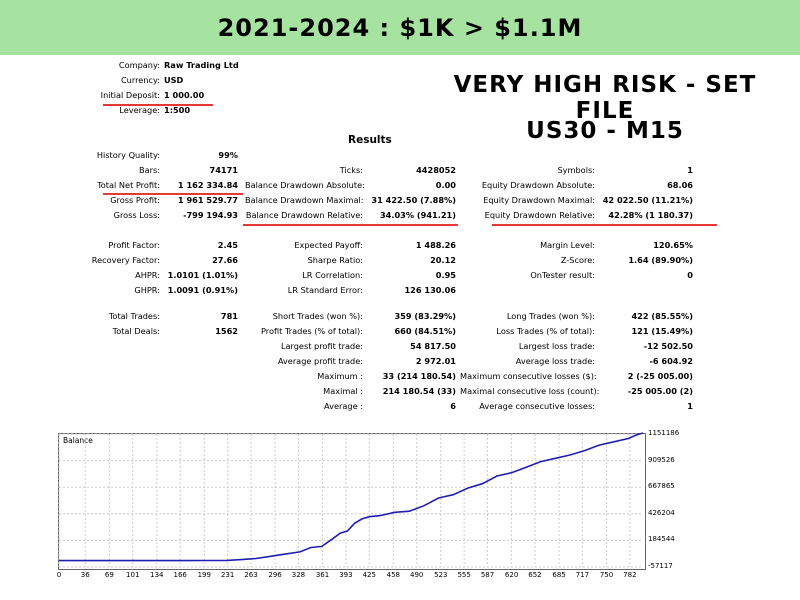  Describe the element at coordinates (530, 391) in the screenshot. I see `stat-label: Maximal consecutive loss (count):` at that location.